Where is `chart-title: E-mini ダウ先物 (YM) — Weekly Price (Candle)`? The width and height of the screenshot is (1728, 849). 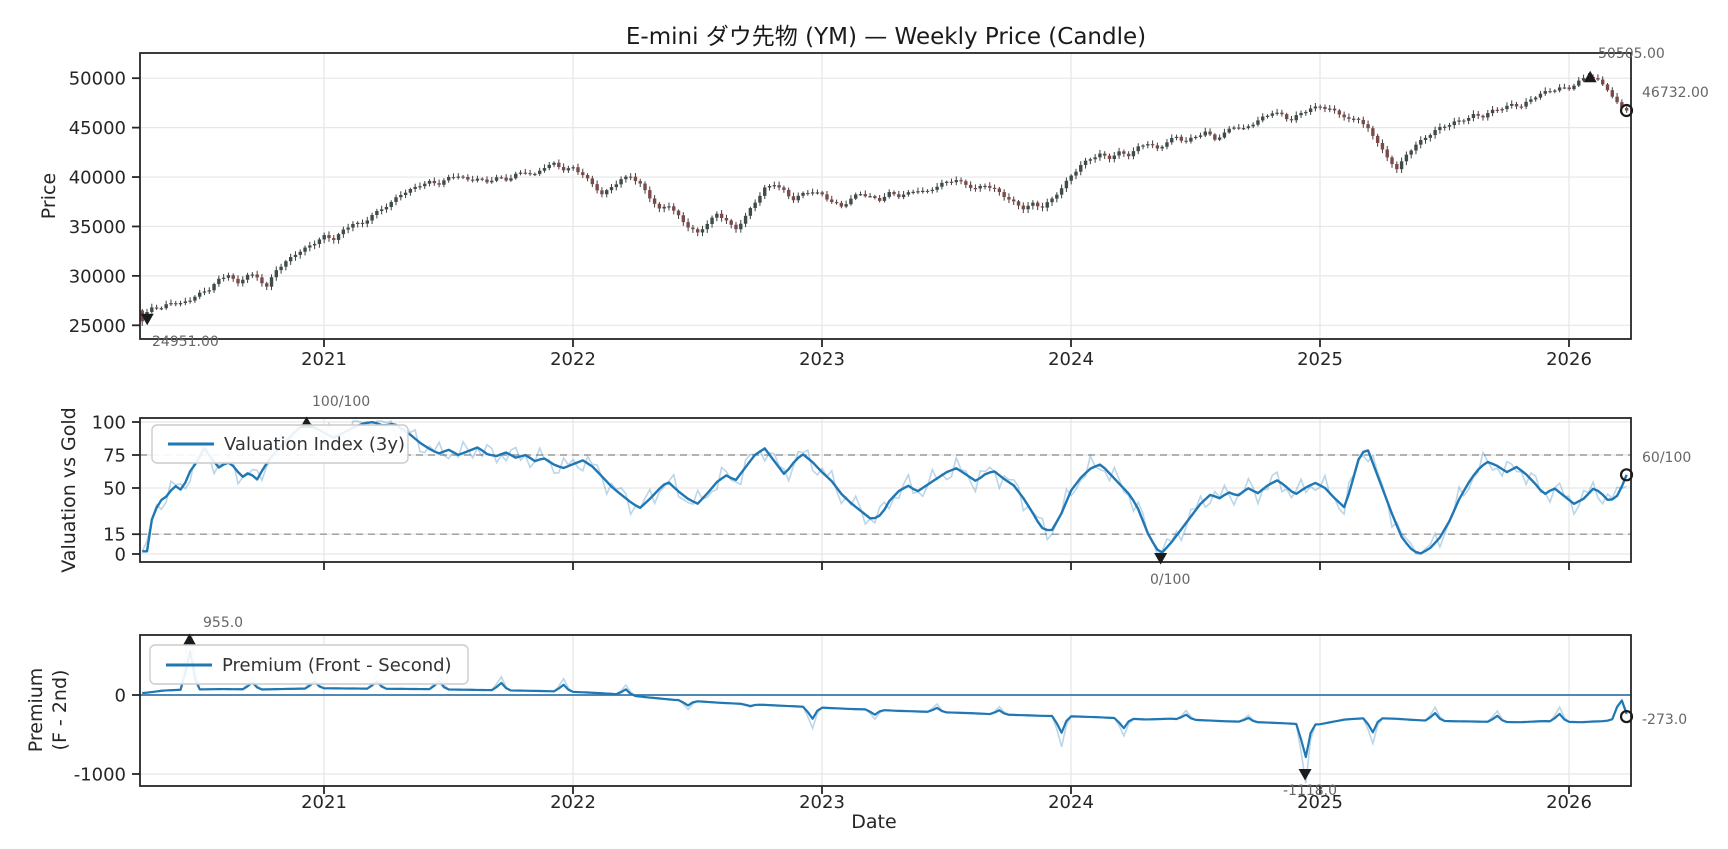 chart-title: E-mini ダウ先物 (YM) — Weekly Price (Candle) is located at coordinates (886, 37).